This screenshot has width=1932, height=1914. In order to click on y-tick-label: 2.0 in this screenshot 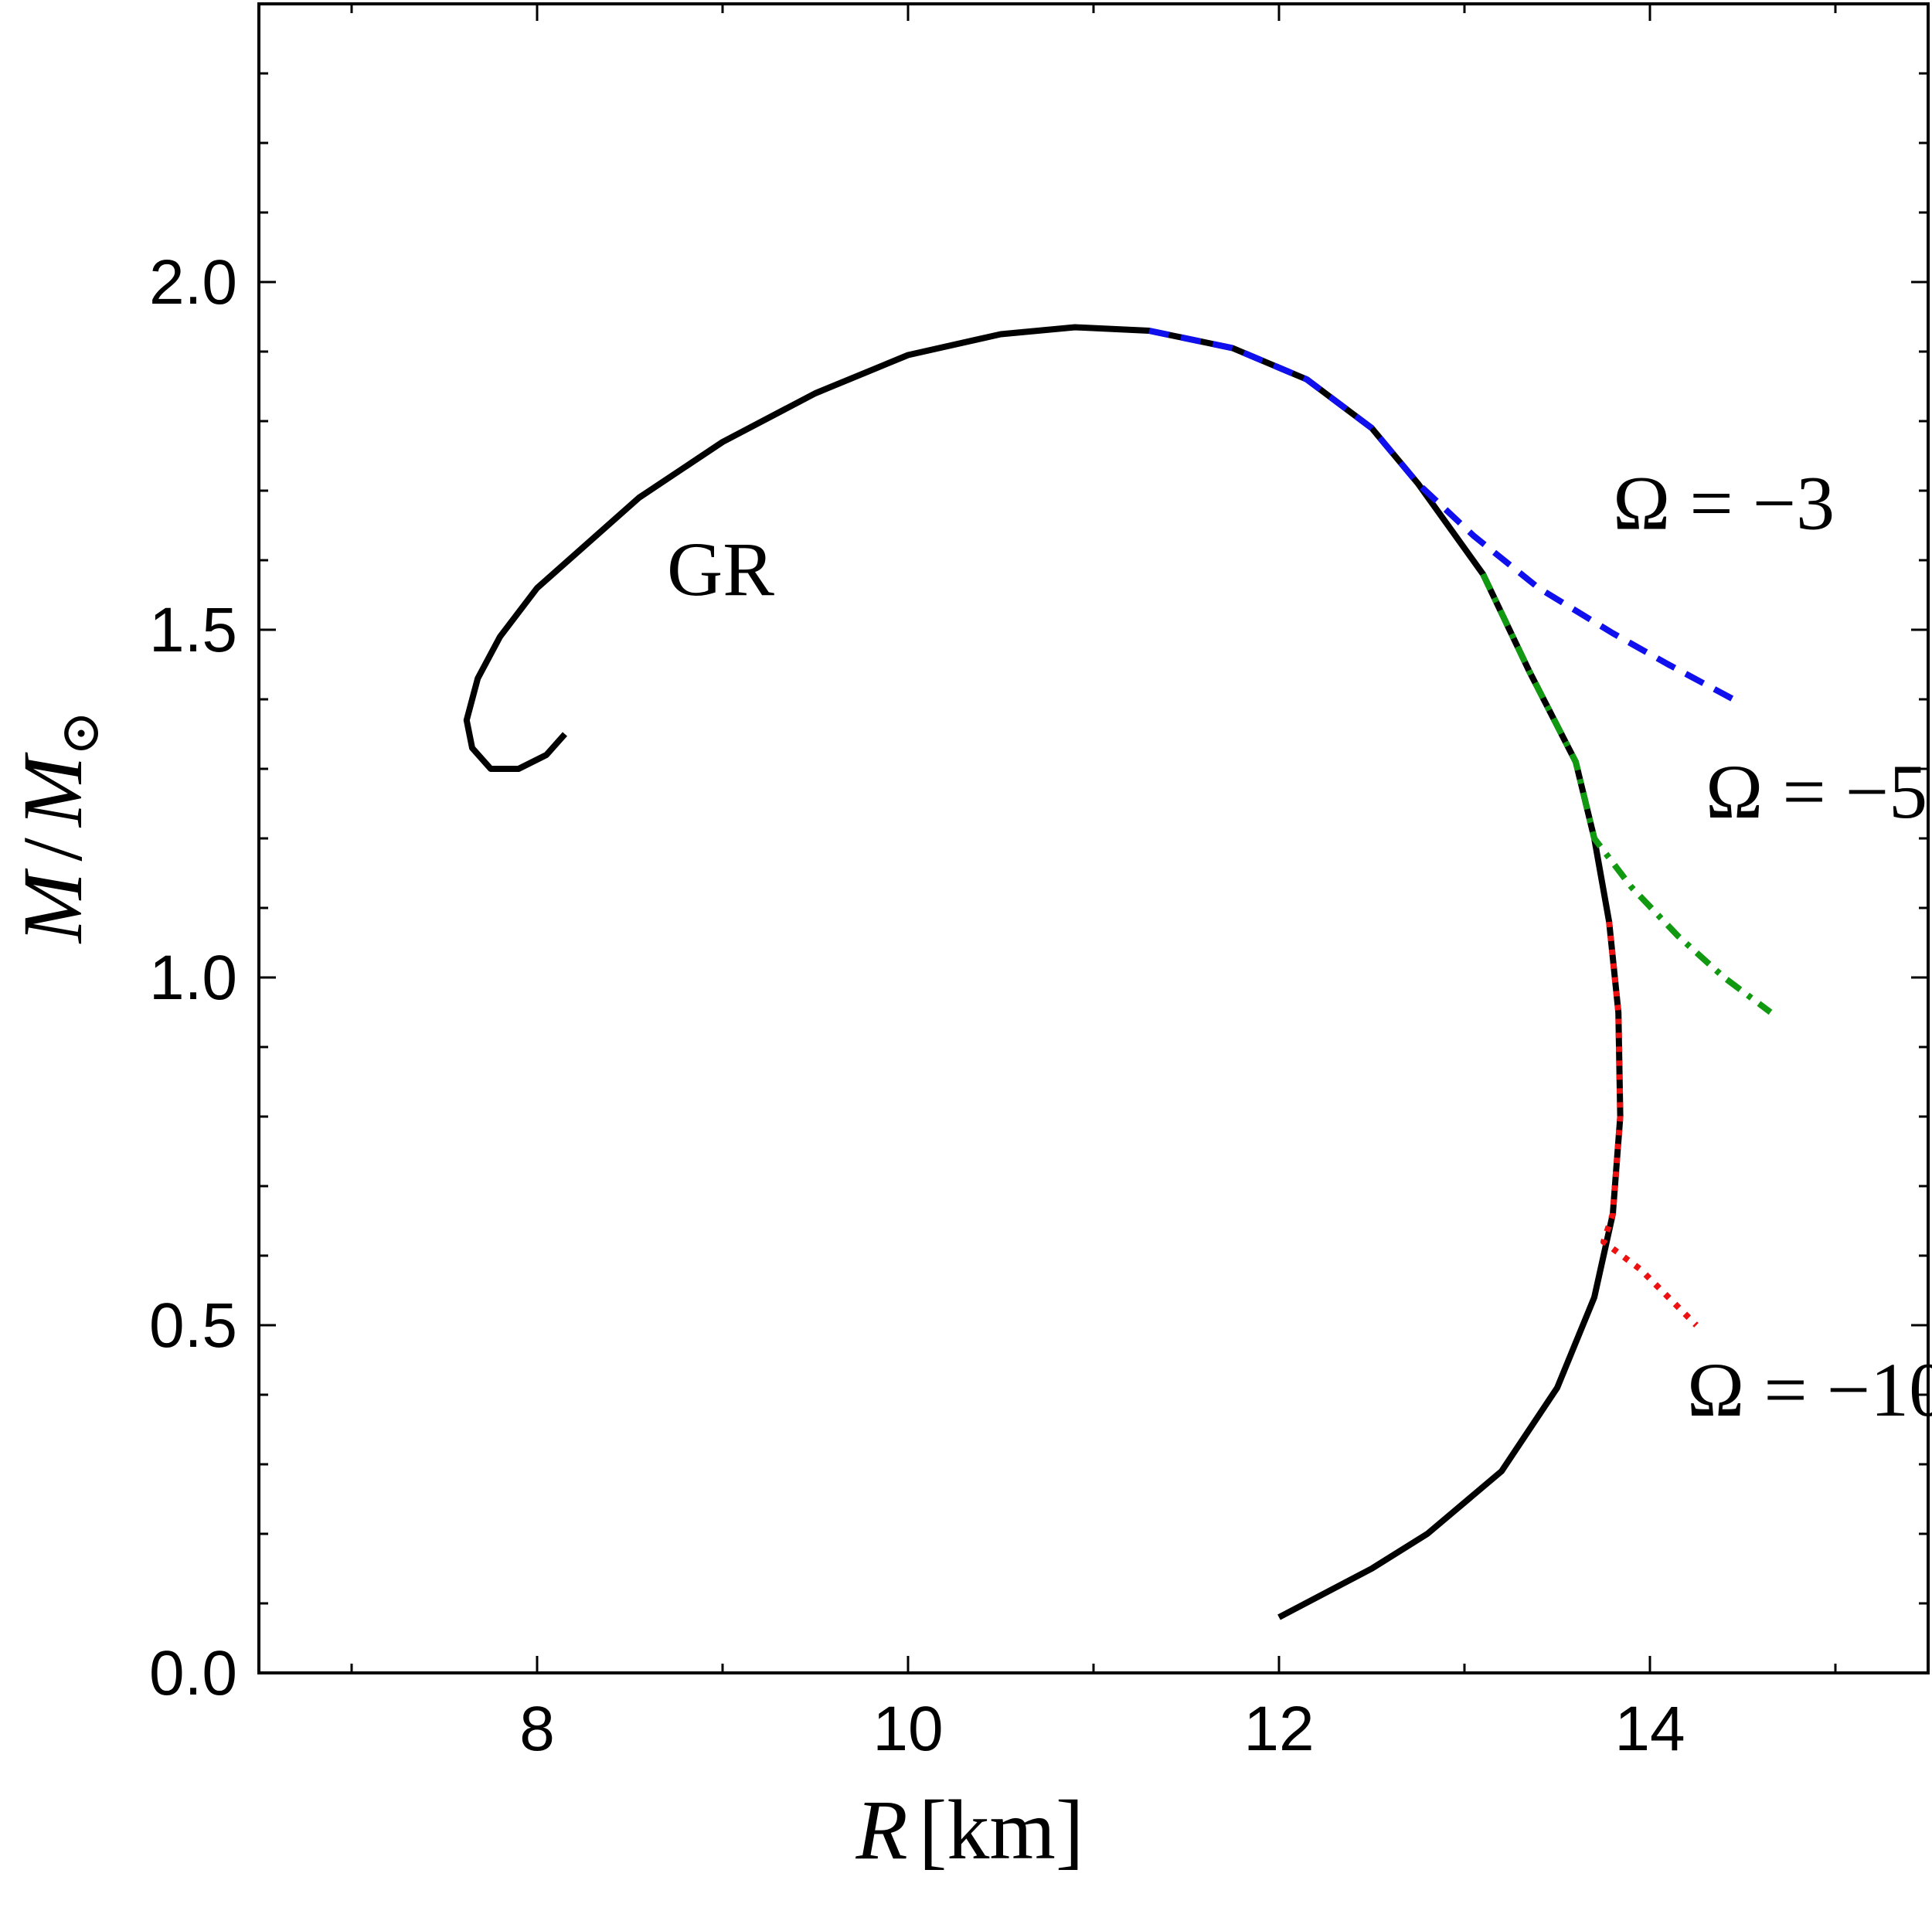, I will do `click(193, 282)`.